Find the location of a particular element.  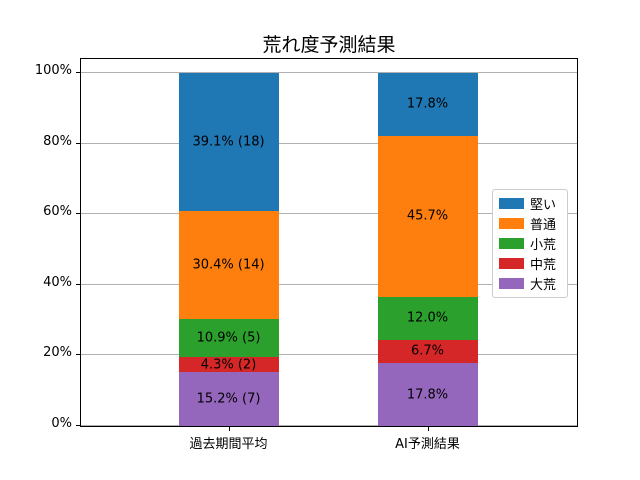

legend-entry: 堅い is located at coordinates (530, 203).